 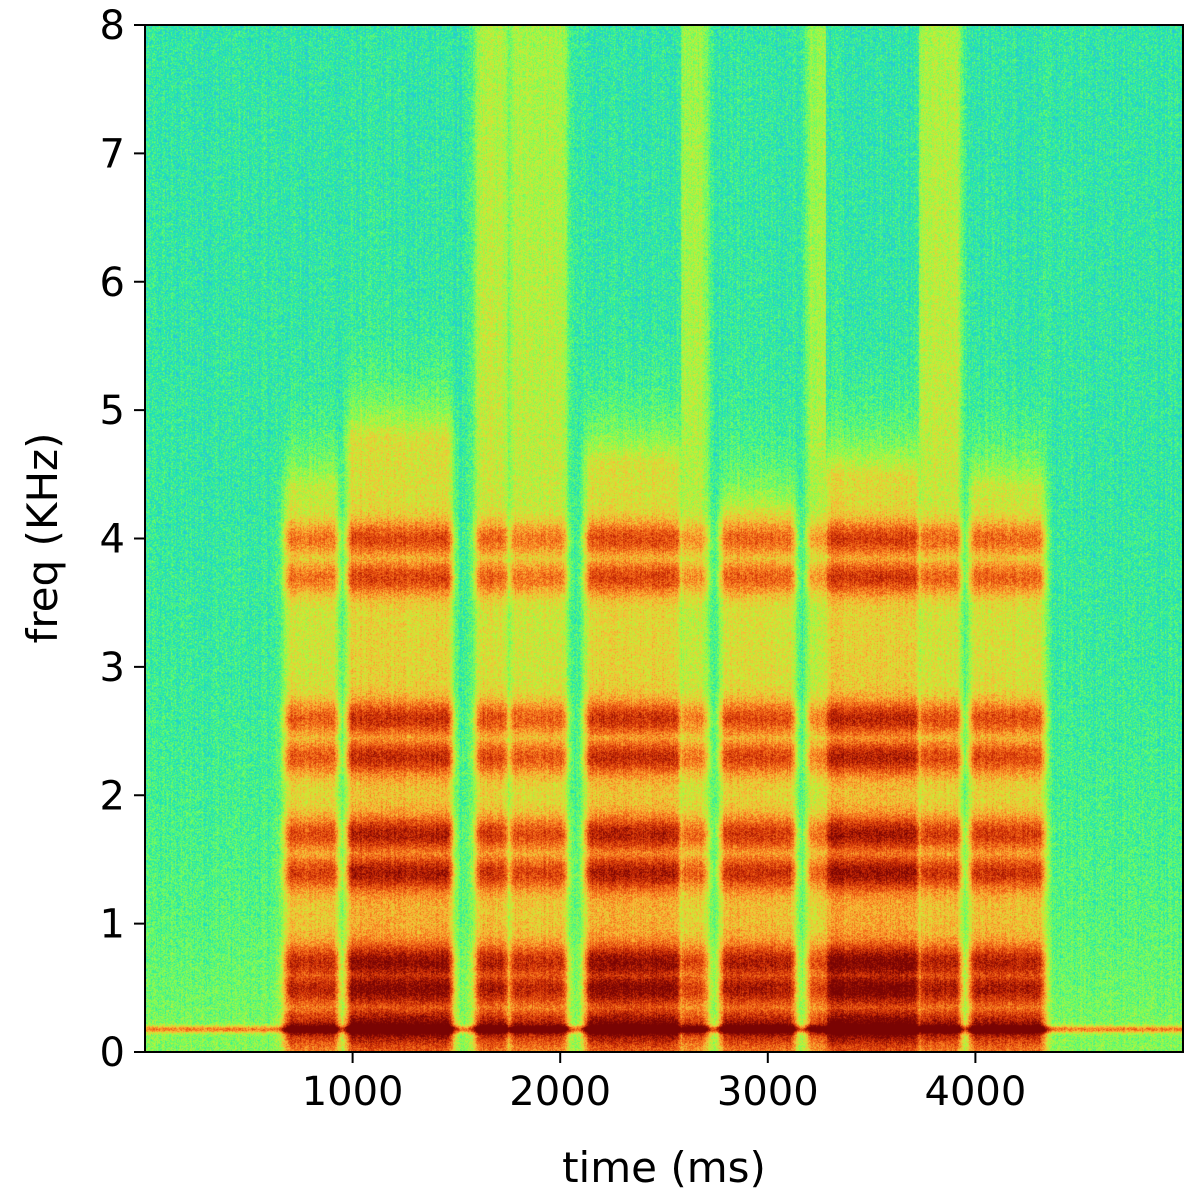 What do you see at coordinates (112, 668) in the screenshot?
I see `y-tick-label: 3` at bounding box center [112, 668].